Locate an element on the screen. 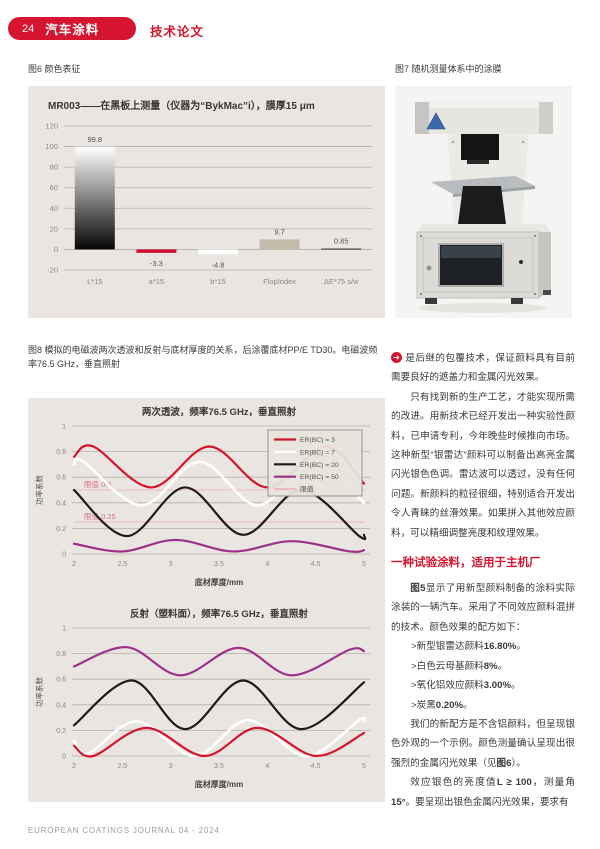 The width and height of the screenshot is (600, 849). svg-text: -4.8 is located at coordinates (218, 264).